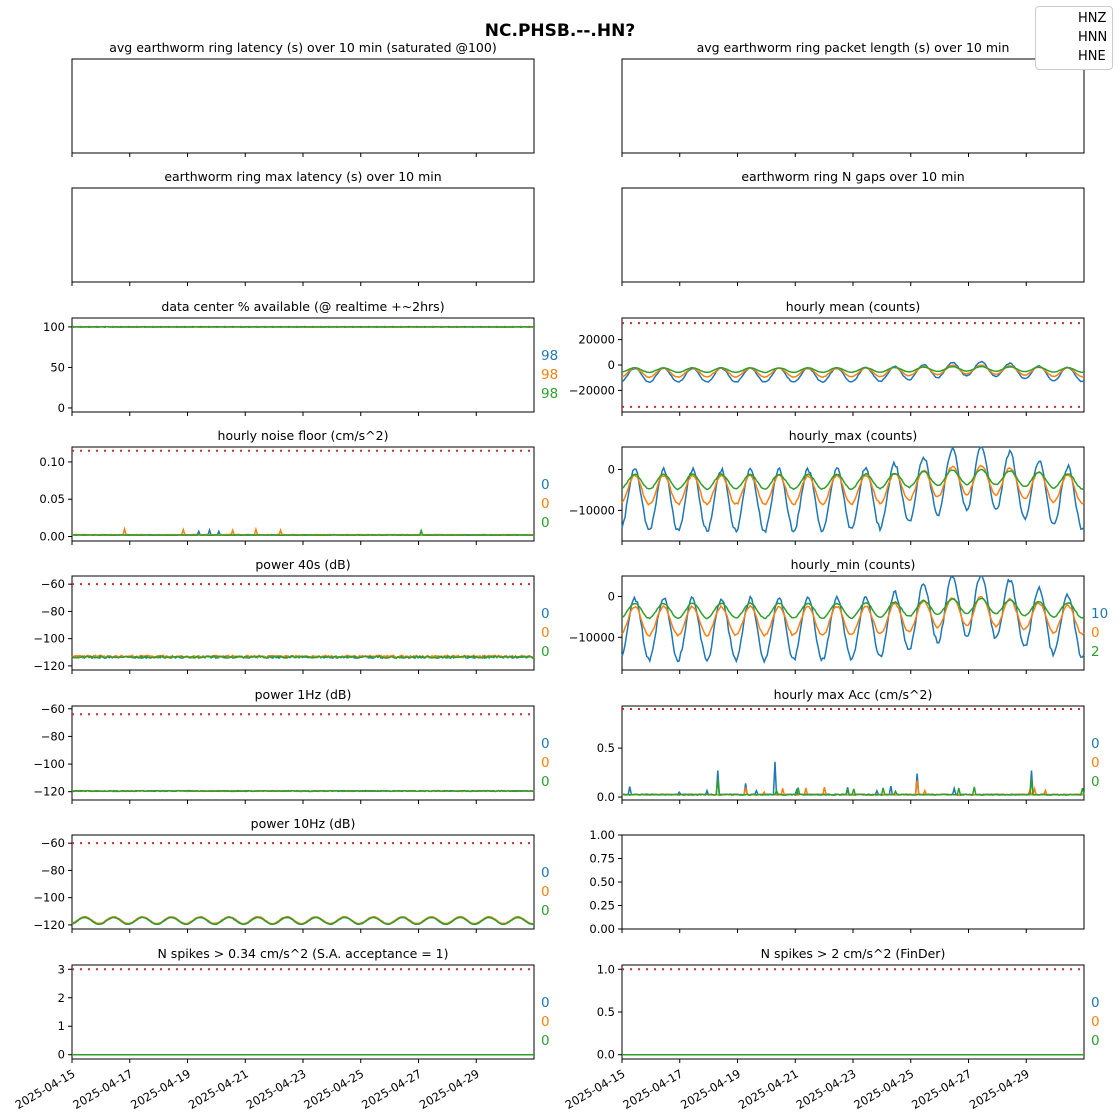 The width and height of the screenshot is (1120, 1120). What do you see at coordinates (602, 882) in the screenshot?
I see `y-tick-label: 0.50` at bounding box center [602, 882].